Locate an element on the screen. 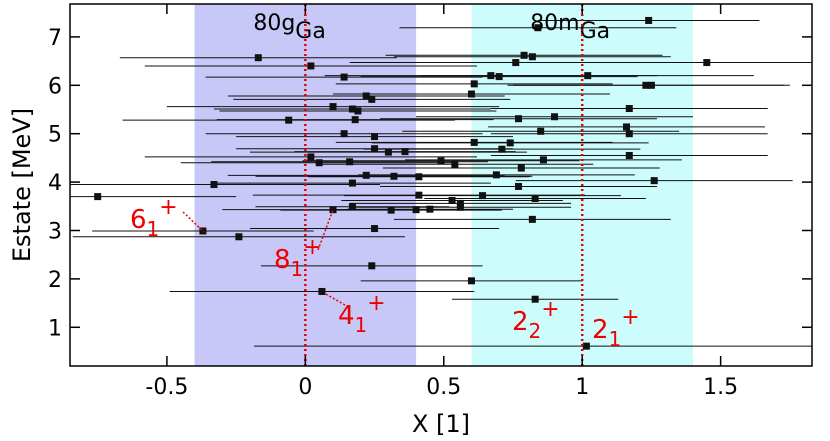 This screenshot has width=830, height=441. level-label: 61+ is located at coordinates (154, 218).